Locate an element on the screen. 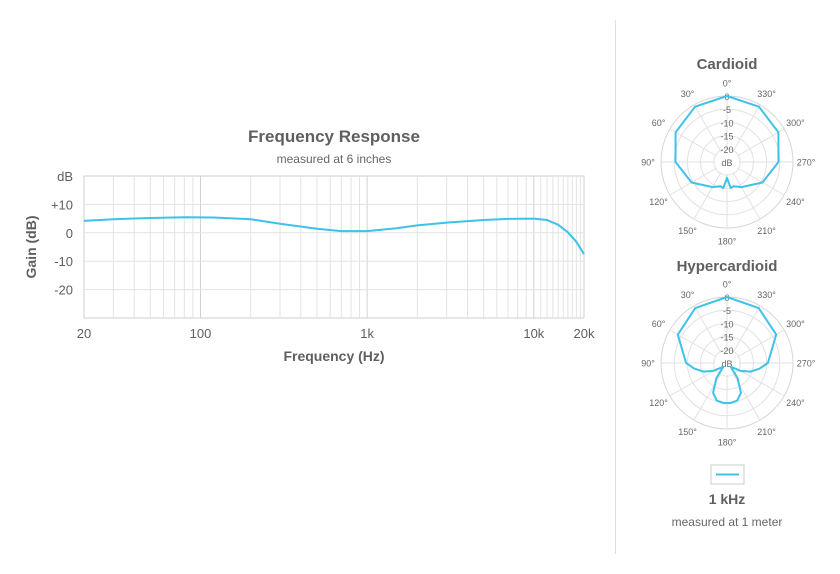 The width and height of the screenshot is (840, 574). legend-note: measured at 1 meter is located at coordinates (727, 522).